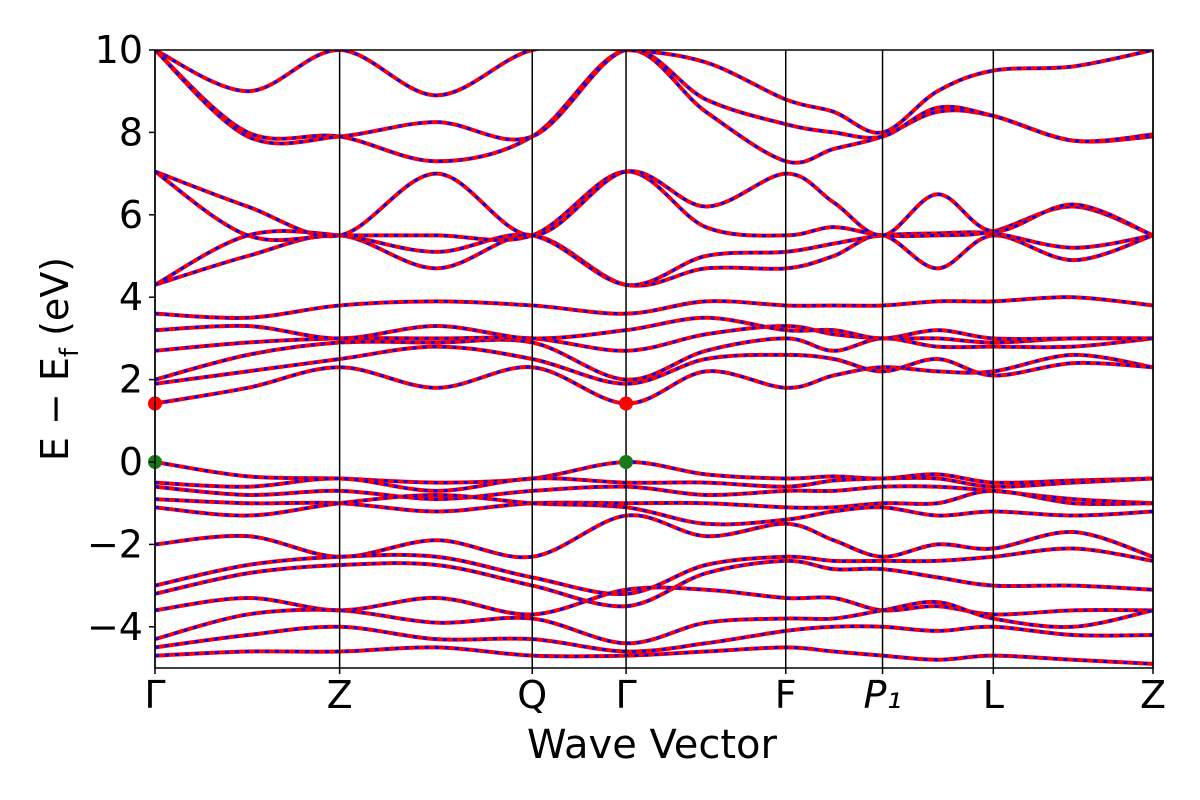  I want to click on y-tick-label: 10, so click(119, 50).